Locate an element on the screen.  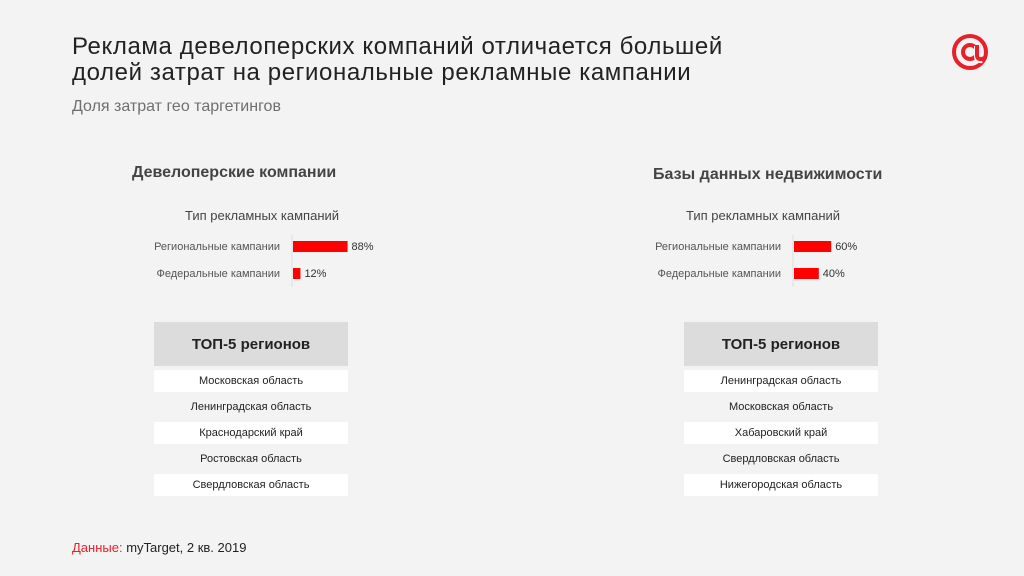
source-label: Данные: is located at coordinates (97, 547).